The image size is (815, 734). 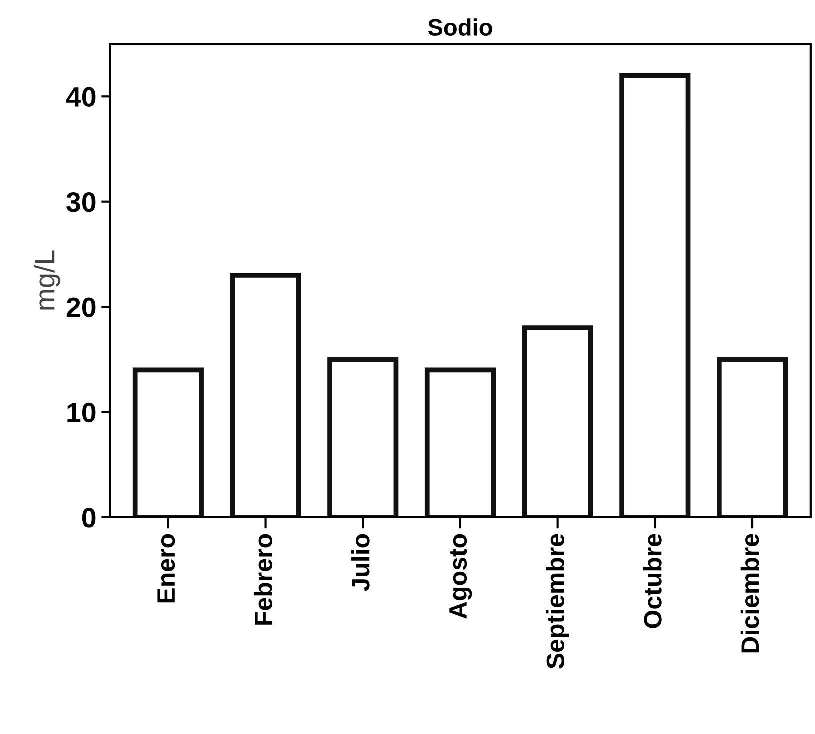 What do you see at coordinates (82, 412) in the screenshot?
I see `y-tick-label: 10` at bounding box center [82, 412].